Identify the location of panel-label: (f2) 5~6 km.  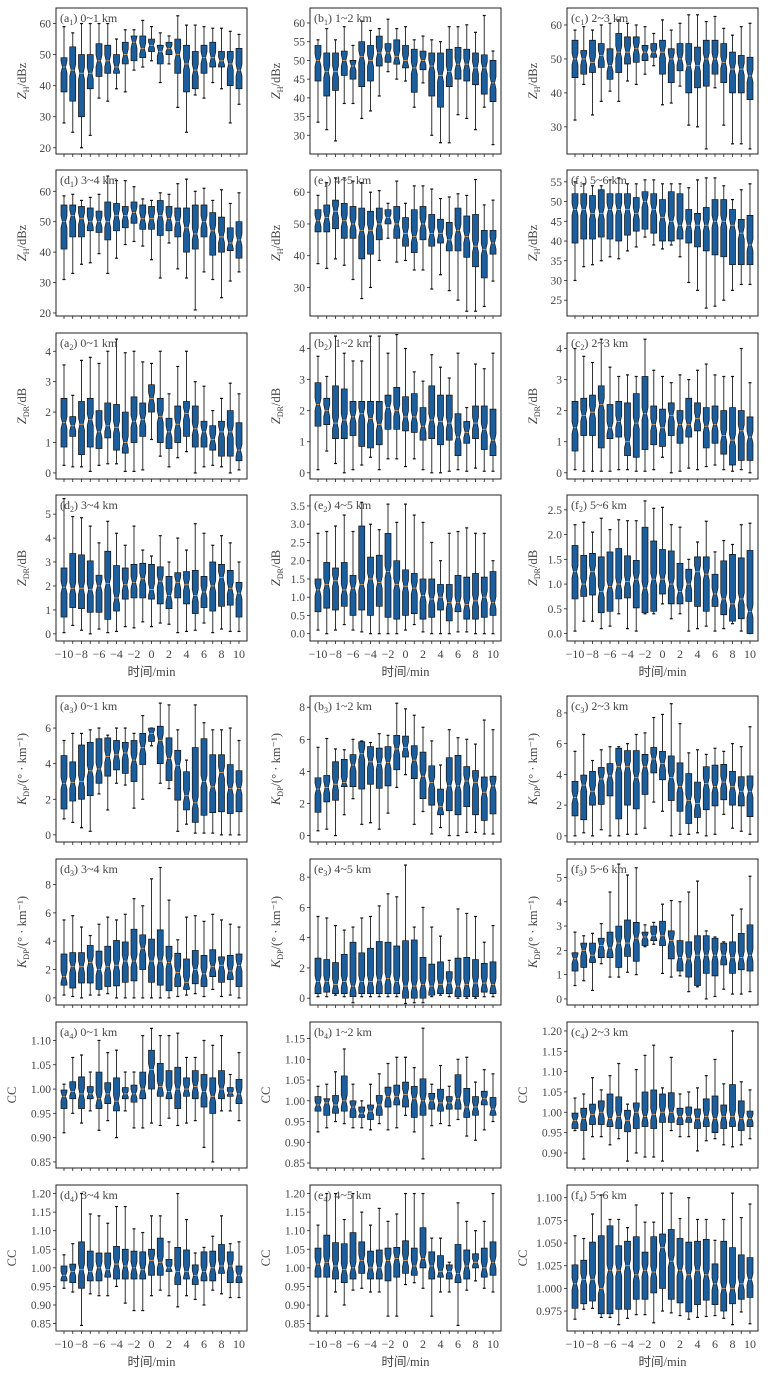
(599, 506).